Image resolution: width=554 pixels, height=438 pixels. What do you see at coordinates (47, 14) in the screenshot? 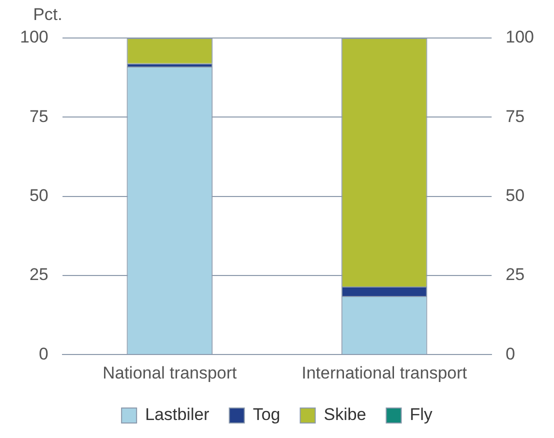
I see `y-axis-title: Pct.` at bounding box center [47, 14].